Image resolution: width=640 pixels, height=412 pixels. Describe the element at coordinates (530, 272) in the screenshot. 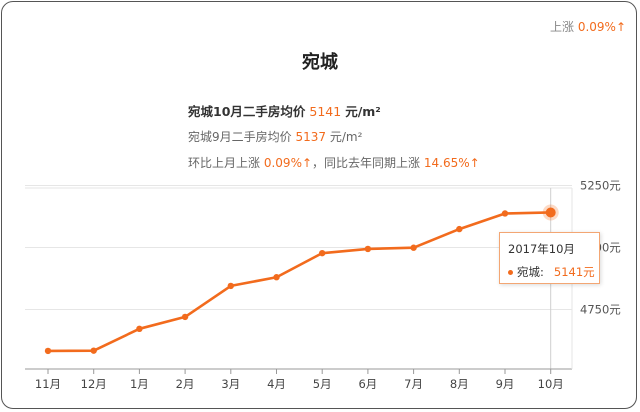

I see `tooltip-series-label: 宛城:` at that location.